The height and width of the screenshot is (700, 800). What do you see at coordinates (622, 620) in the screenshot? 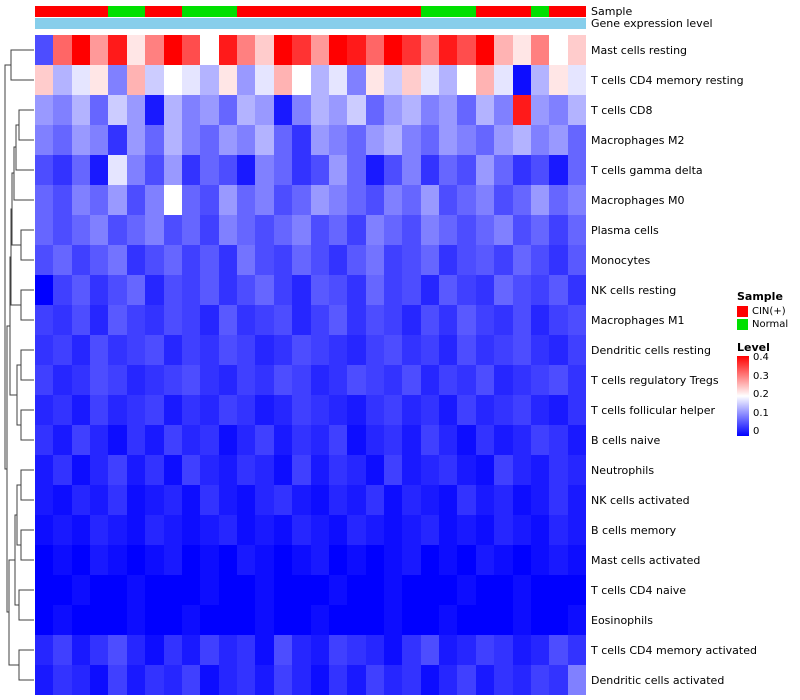
I see `row-label: Eosinophils` at bounding box center [622, 620].